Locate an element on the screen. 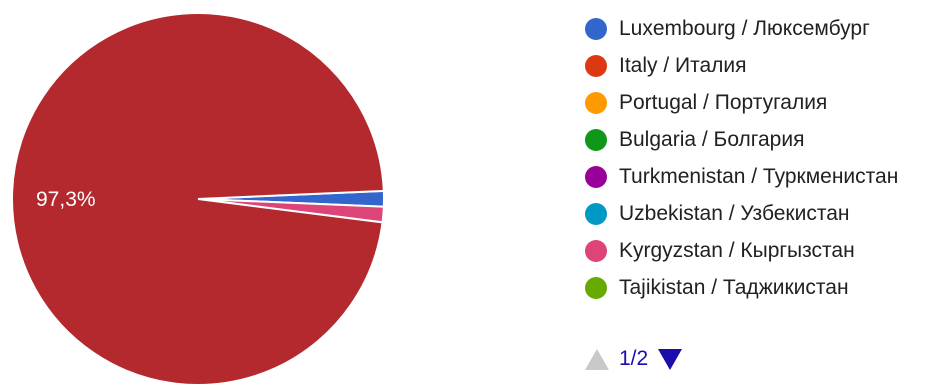 This screenshot has width=952, height=385. legend-label: Turkmenistan / Туркменистан is located at coordinates (759, 176).